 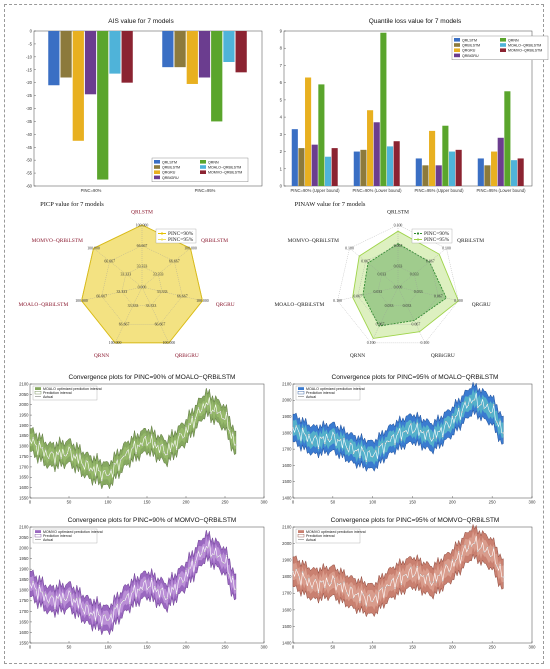 What do you see at coordinates (181, 234) in the screenshot?
I see `legend-label: PINC=90%` at bounding box center [181, 234].